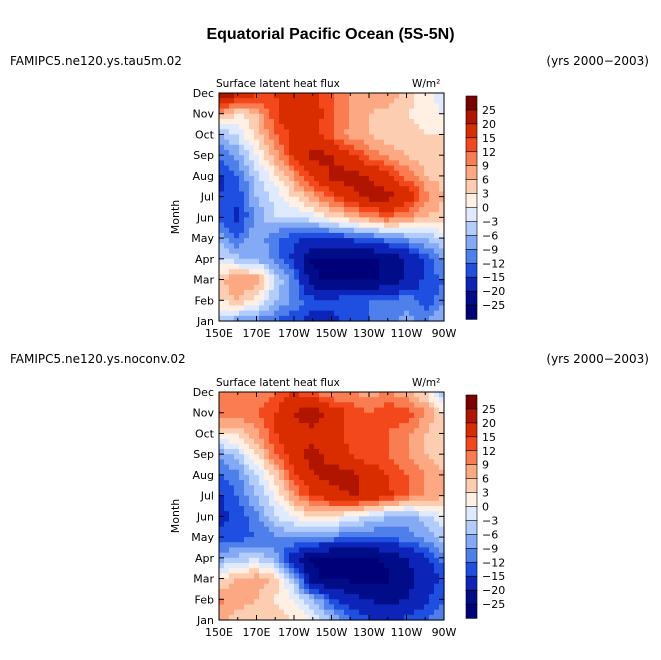 This screenshot has height=660, width=661. I want to click on y-tick-label: Sep, so click(203, 155).